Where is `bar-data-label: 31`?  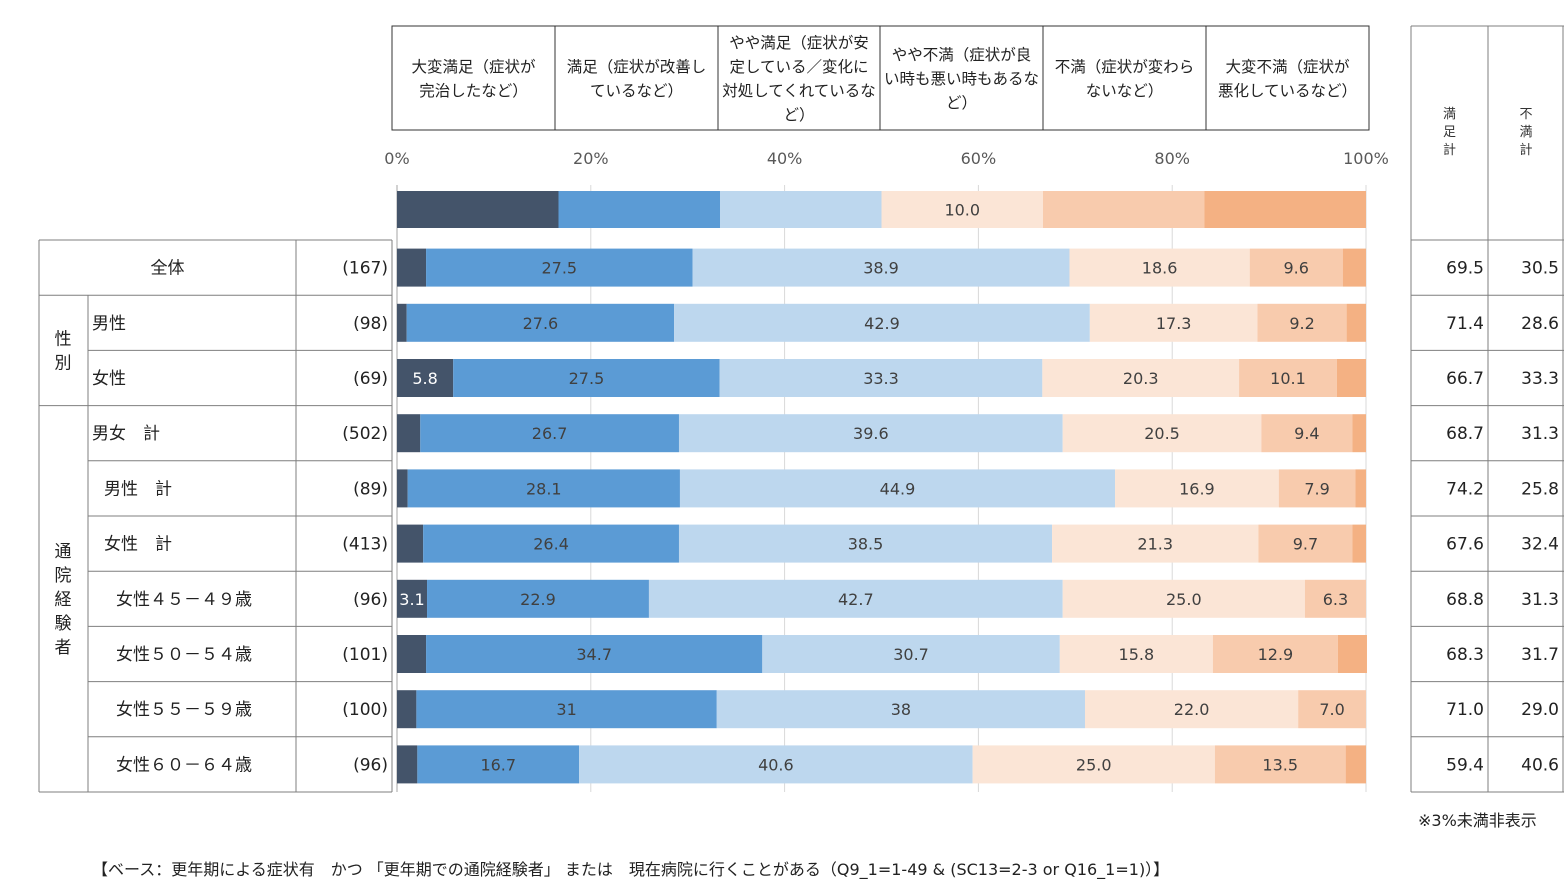
bar-data-label: 31 is located at coordinates (566, 709).